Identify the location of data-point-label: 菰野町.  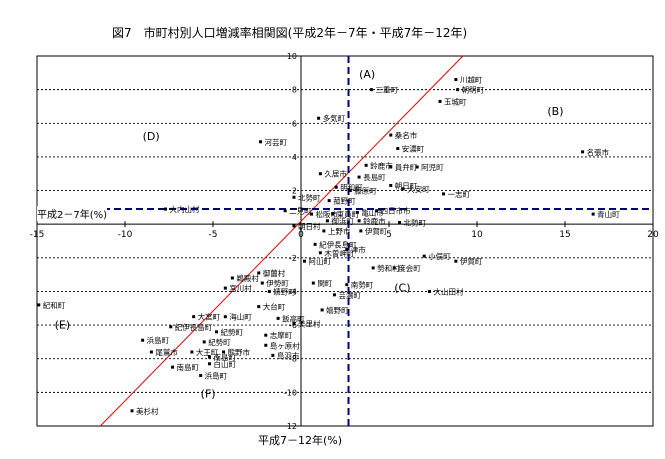
(344, 201).